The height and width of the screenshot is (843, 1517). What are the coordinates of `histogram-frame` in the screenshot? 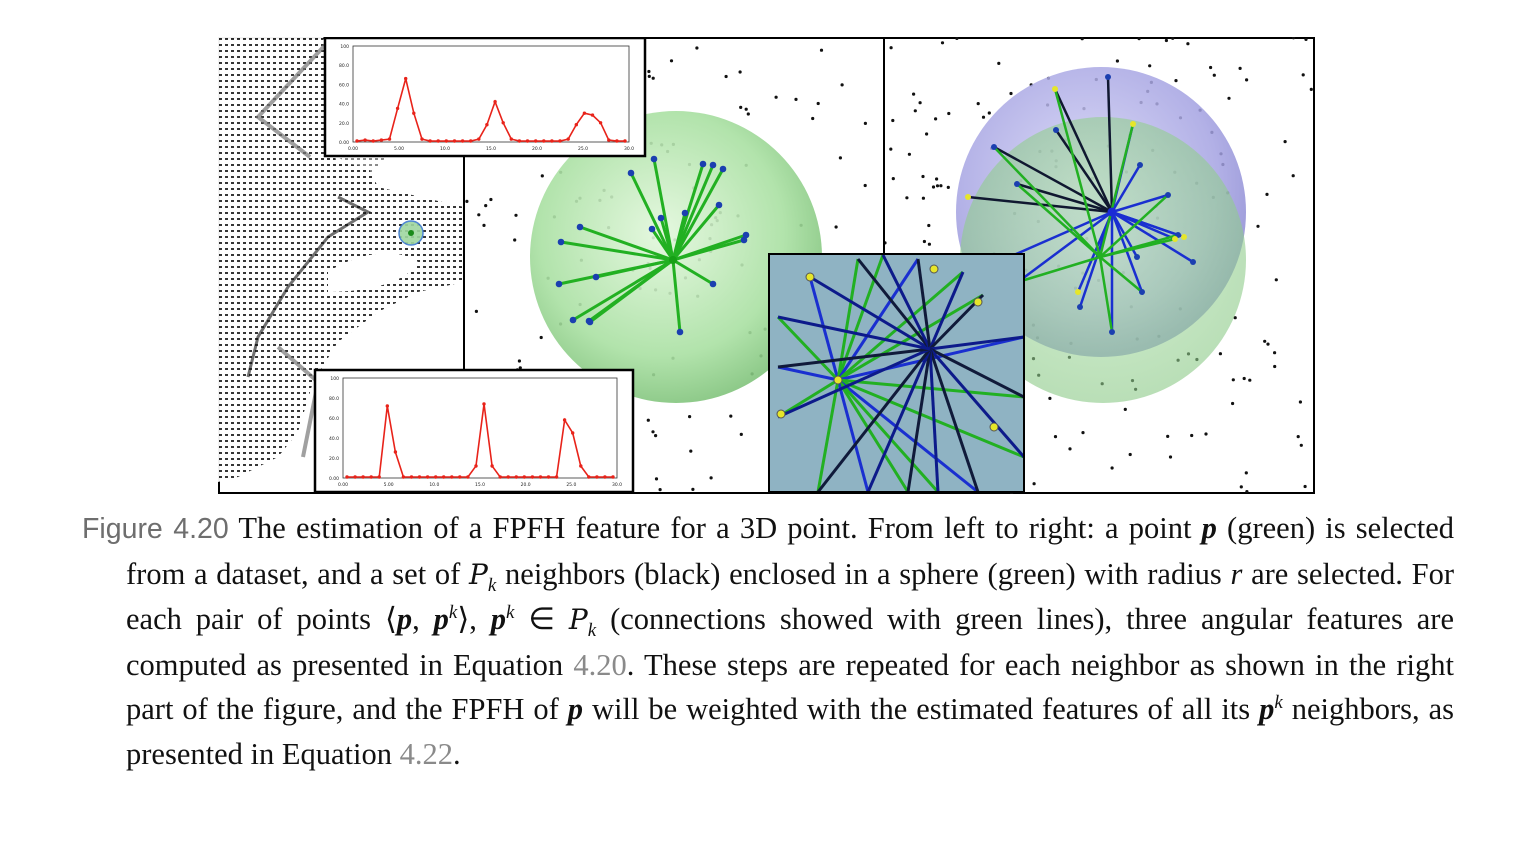 It's located at (474, 431).